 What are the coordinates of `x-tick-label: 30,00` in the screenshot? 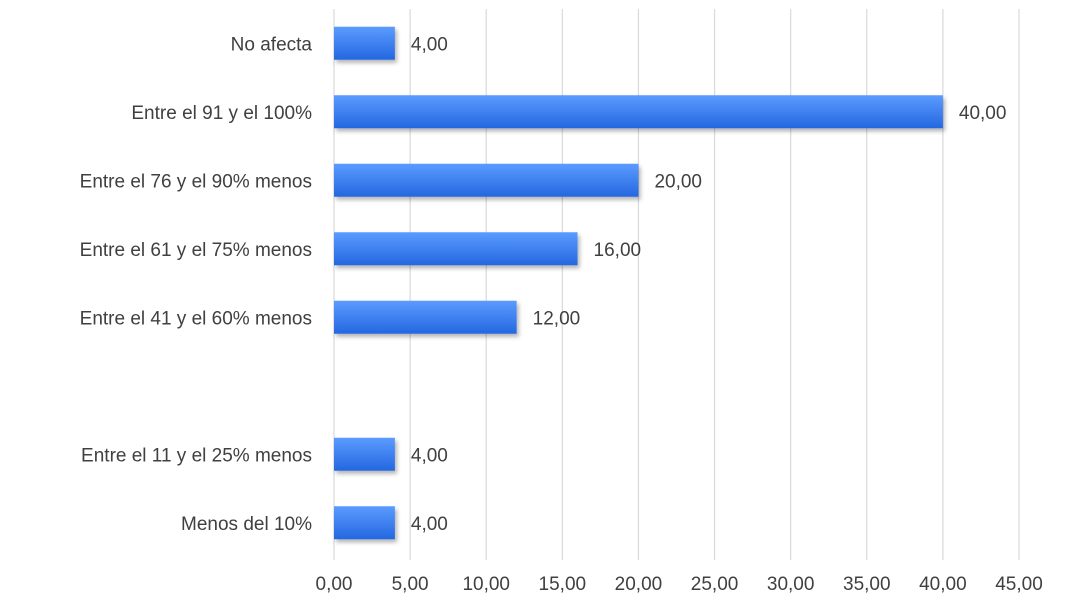 It's located at (791, 584).